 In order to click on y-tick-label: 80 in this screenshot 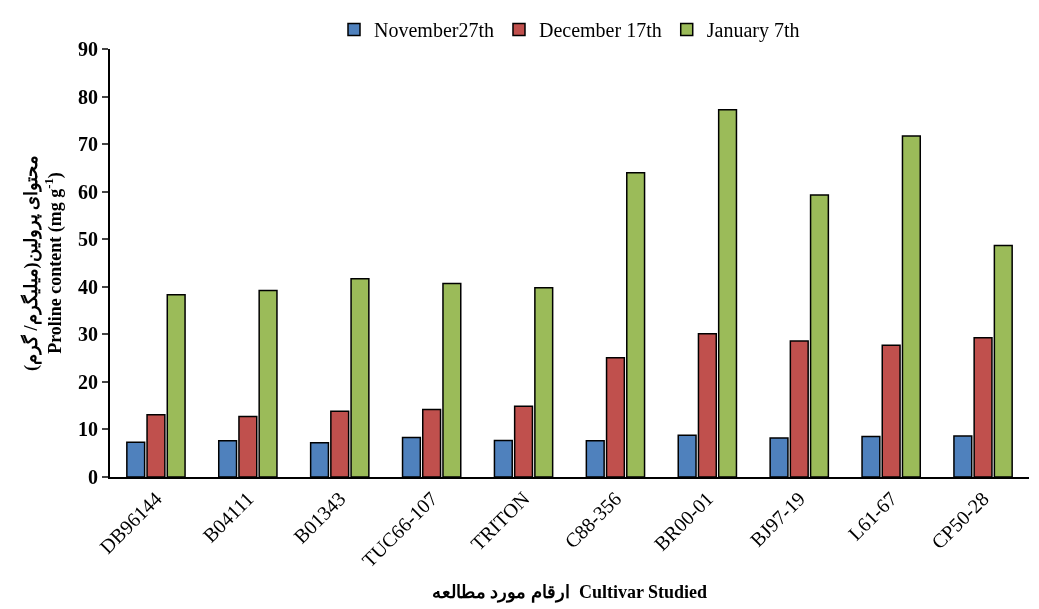, I will do `click(88, 96)`.